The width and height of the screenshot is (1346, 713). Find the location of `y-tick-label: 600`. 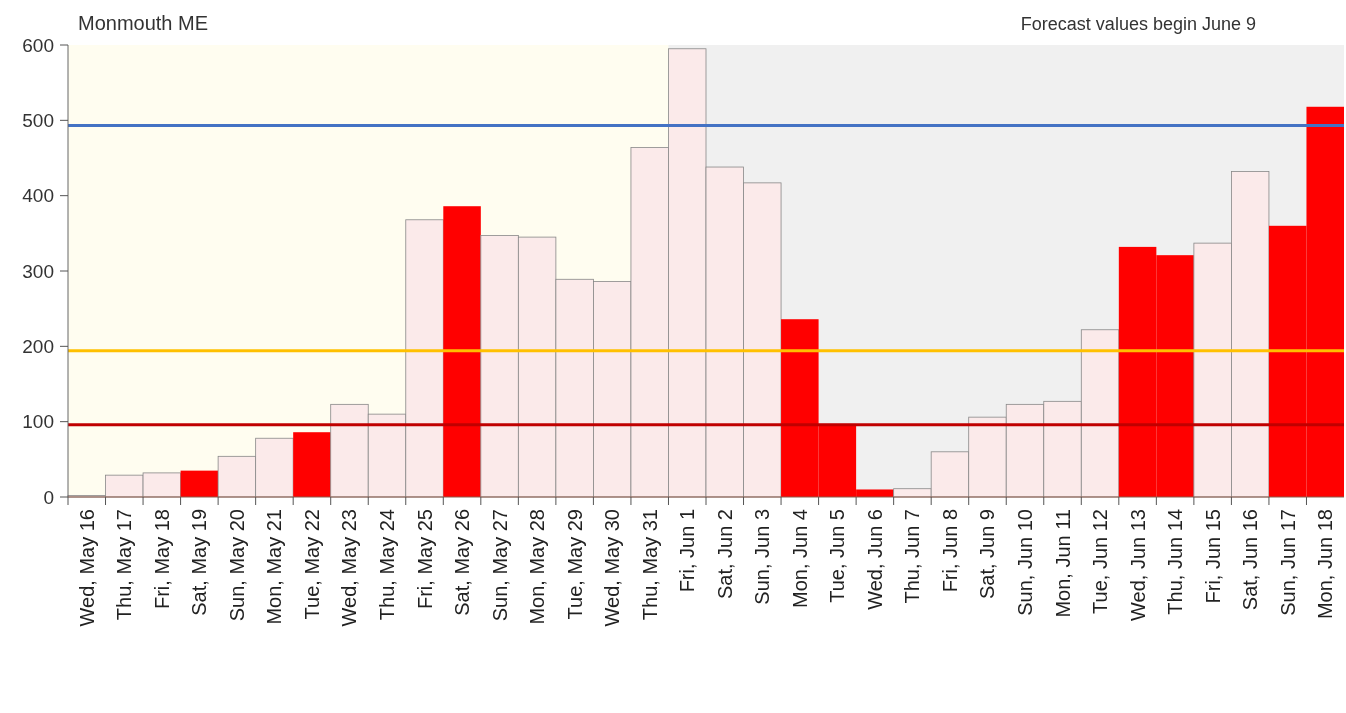

y-tick-label: 600 is located at coordinates (38, 45).